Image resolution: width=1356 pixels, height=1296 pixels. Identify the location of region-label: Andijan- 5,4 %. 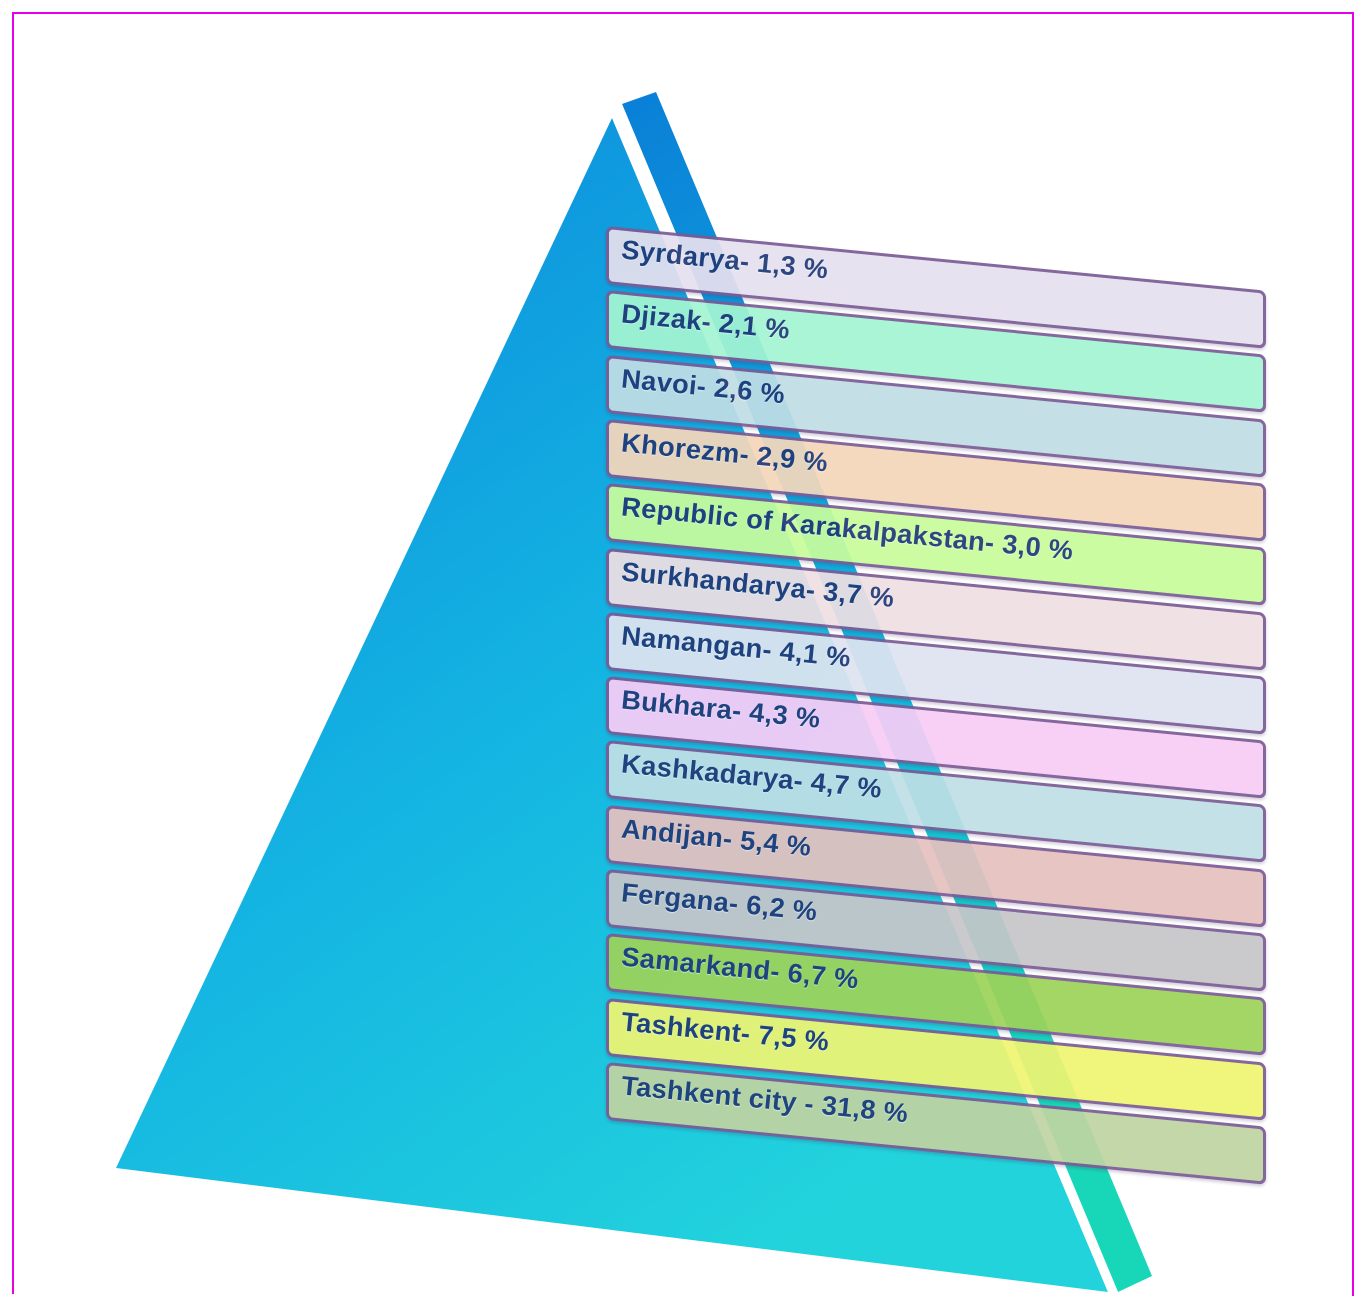
(716, 837).